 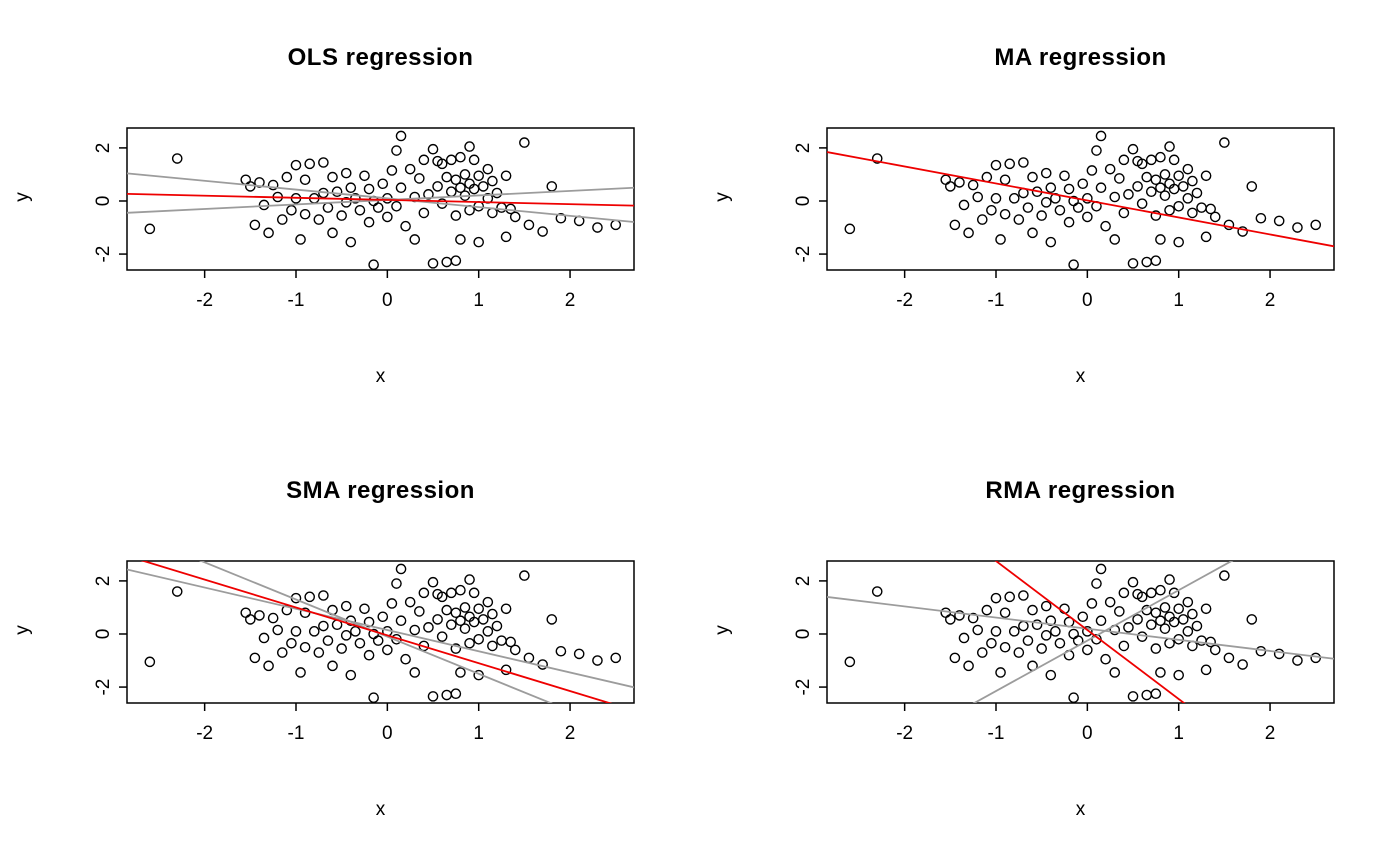 I want to click on plot-box, so click(x=380, y=632).